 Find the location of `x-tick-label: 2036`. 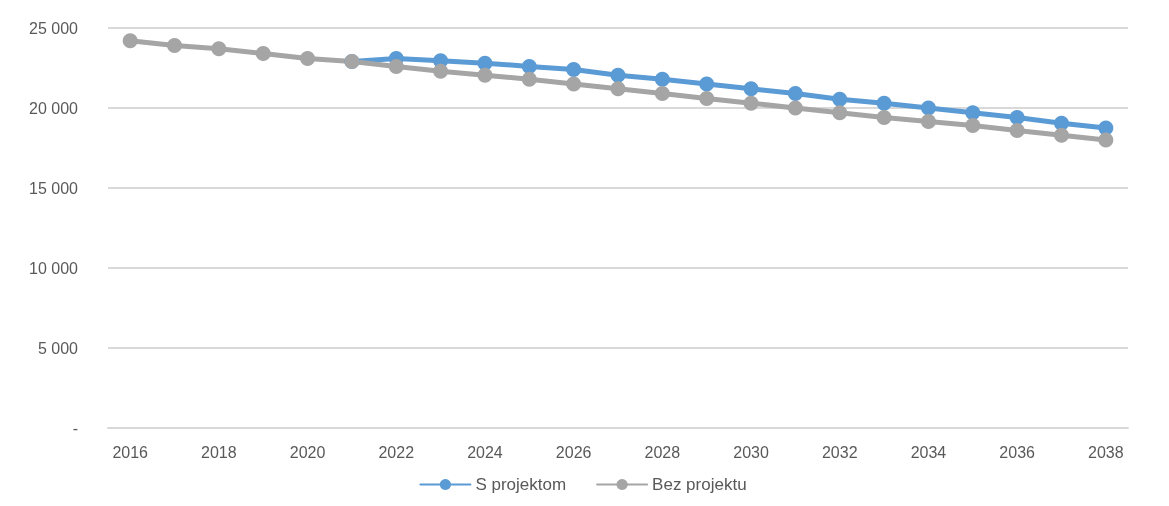

x-tick-label: 2036 is located at coordinates (1017, 452).